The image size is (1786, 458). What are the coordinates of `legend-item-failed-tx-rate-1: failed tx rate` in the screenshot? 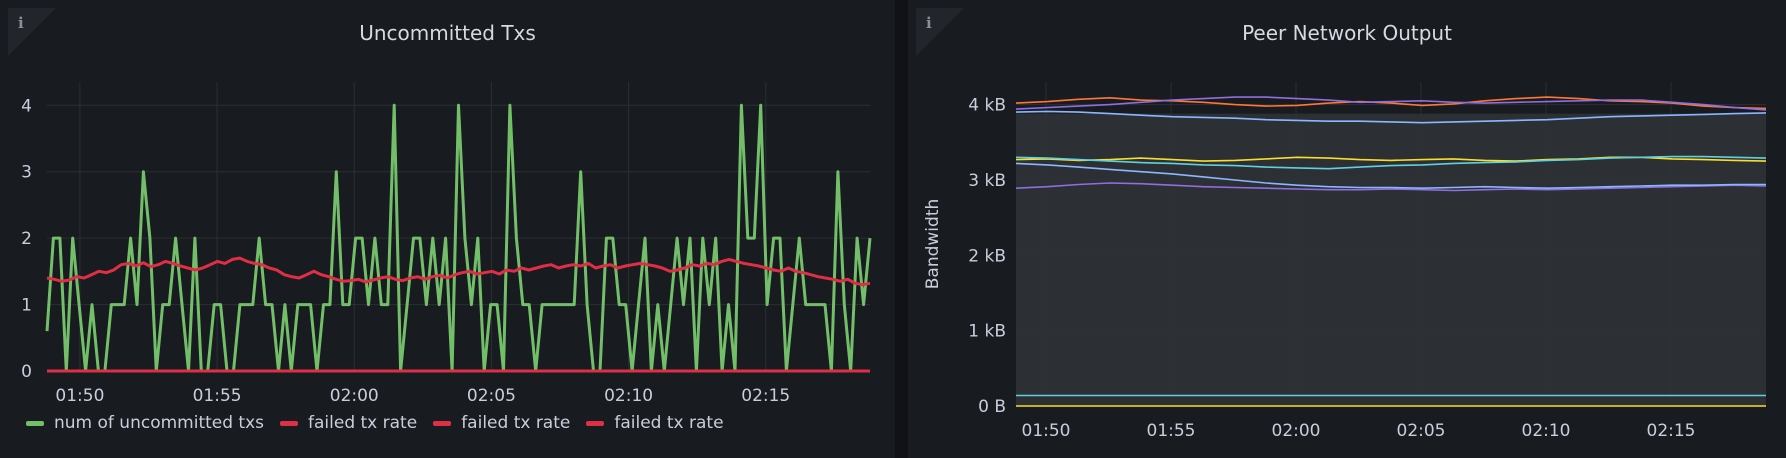 It's located at (348, 423).